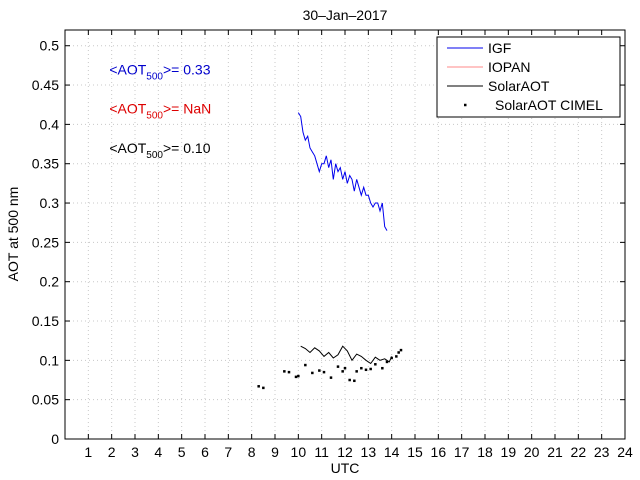 Image resolution: width=640 pixels, height=480 pixels. Describe the element at coordinates (88, 452) in the screenshot. I see `x-tick-label: 1` at that location.